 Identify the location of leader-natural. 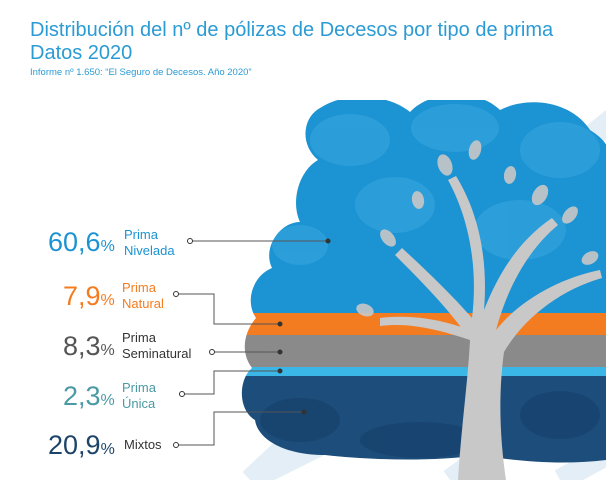
(228, 309).